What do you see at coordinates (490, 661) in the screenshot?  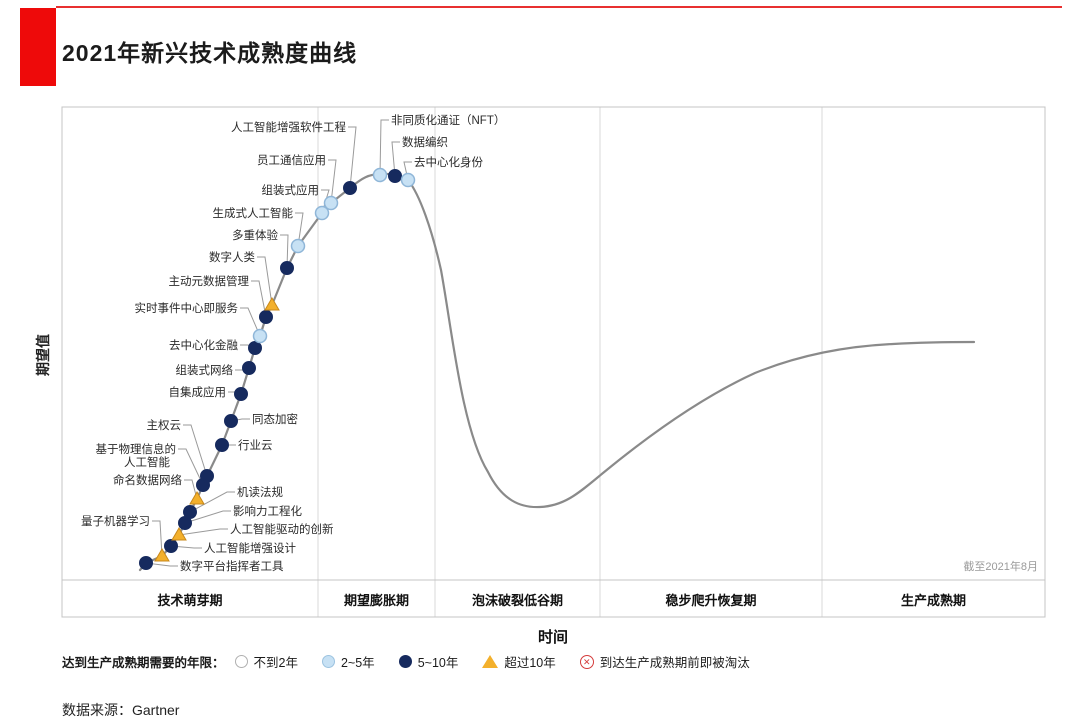 I see `legend-marker-over10-icon` at bounding box center [490, 661].